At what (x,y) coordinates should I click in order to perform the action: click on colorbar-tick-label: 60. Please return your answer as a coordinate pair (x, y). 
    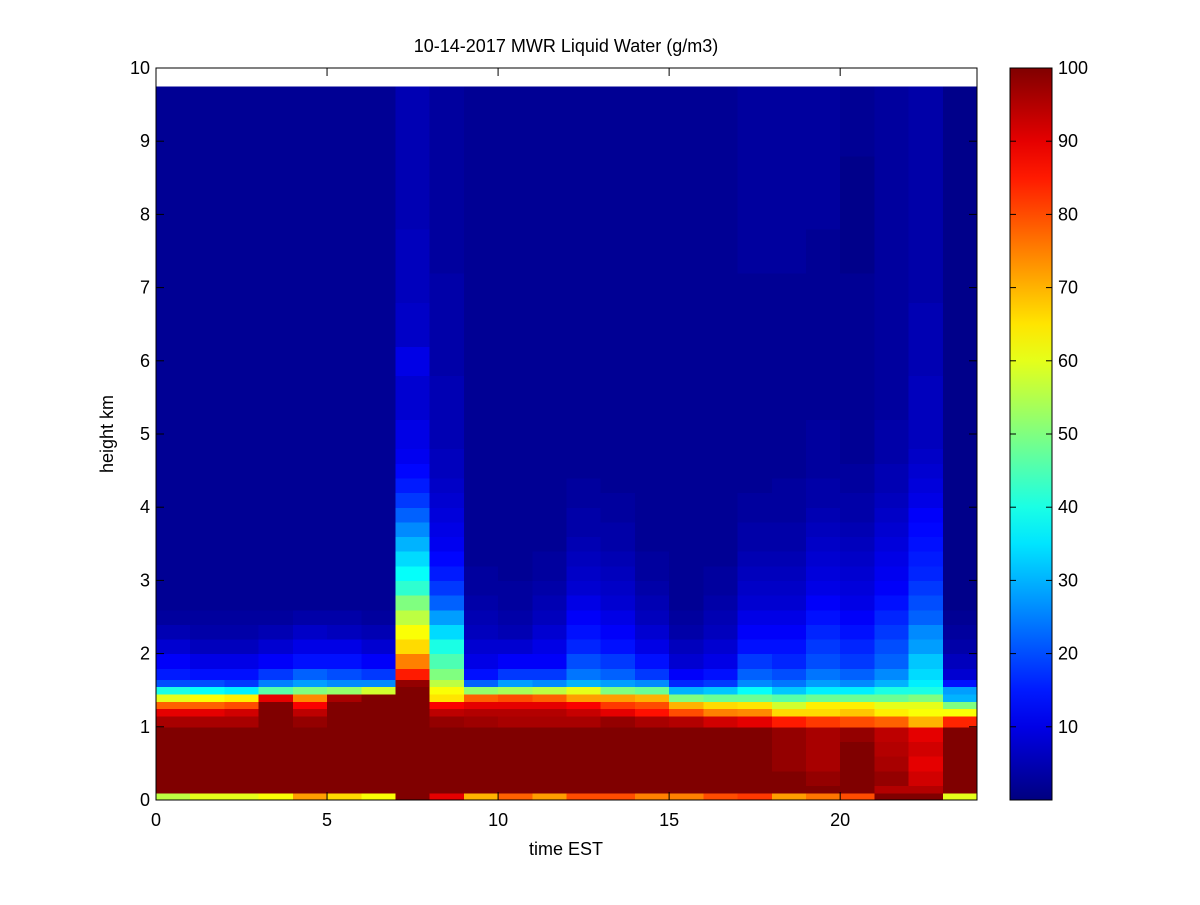
    Looking at the image, I should click on (1068, 361).